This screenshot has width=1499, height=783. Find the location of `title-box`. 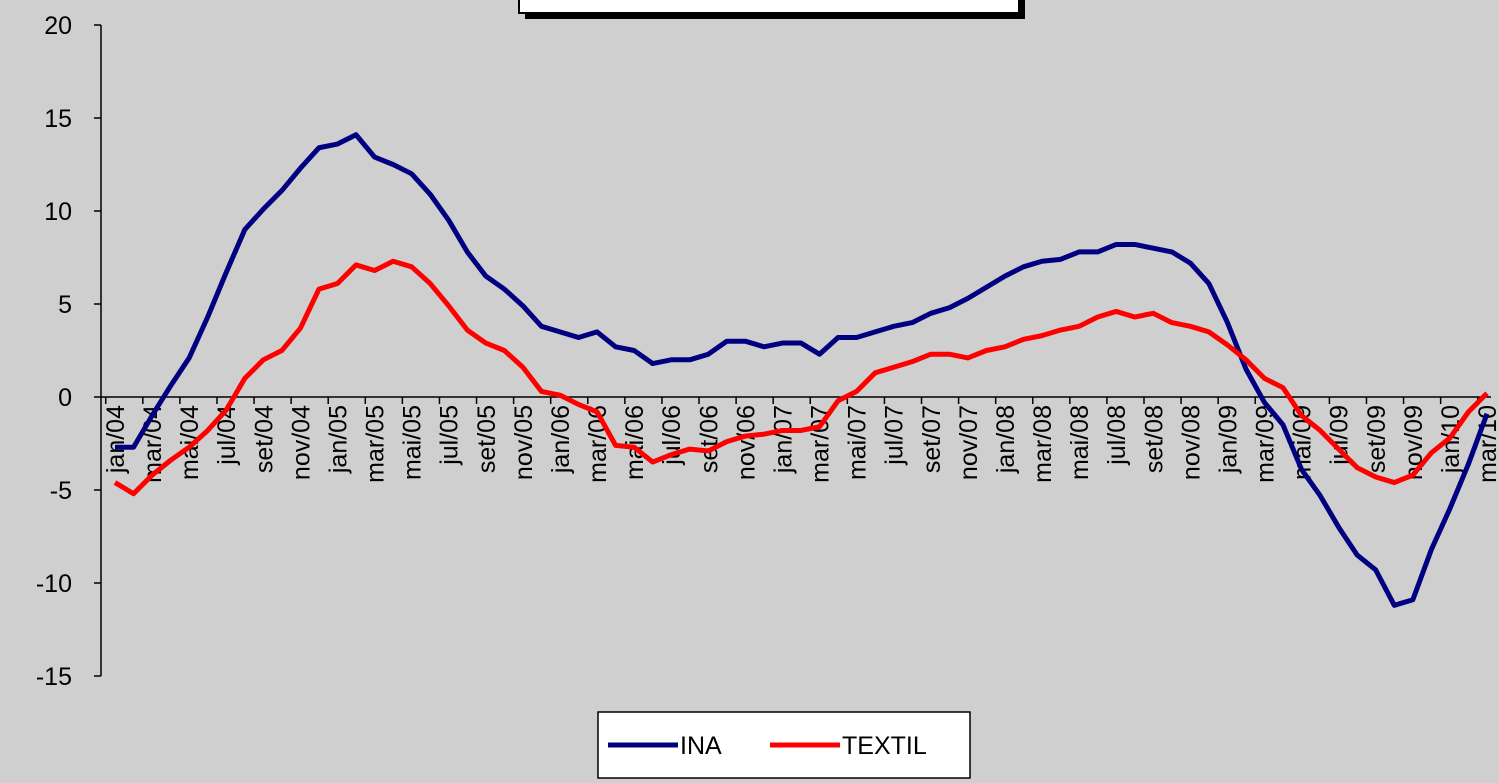

title-box is located at coordinates (769, 7).